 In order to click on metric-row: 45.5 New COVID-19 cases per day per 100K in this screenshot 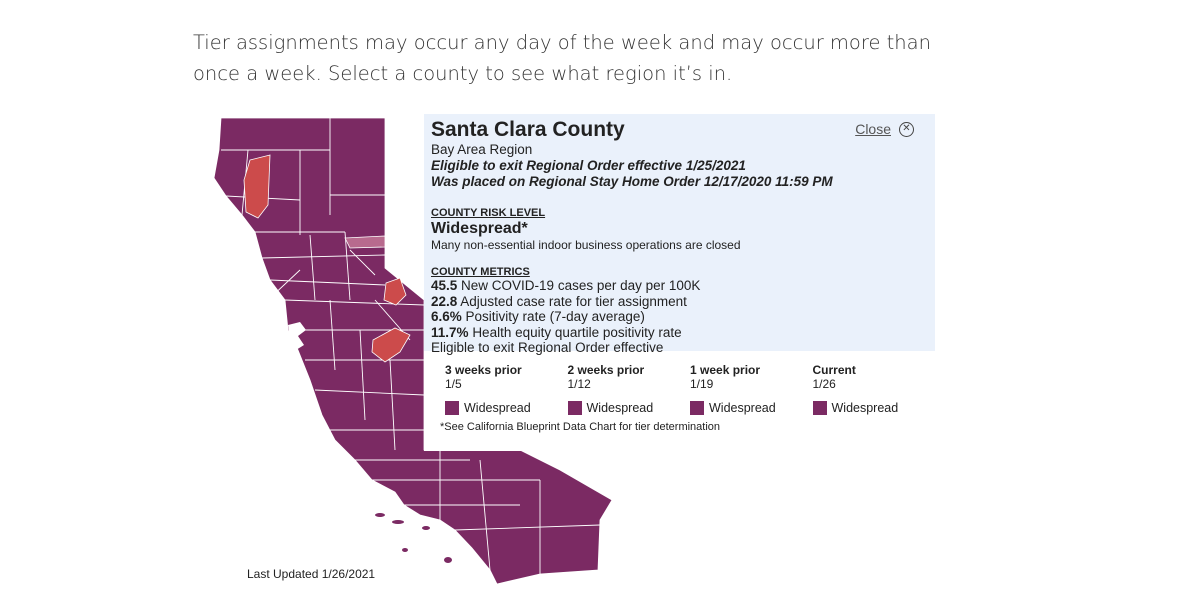, I will do `click(679, 286)`.